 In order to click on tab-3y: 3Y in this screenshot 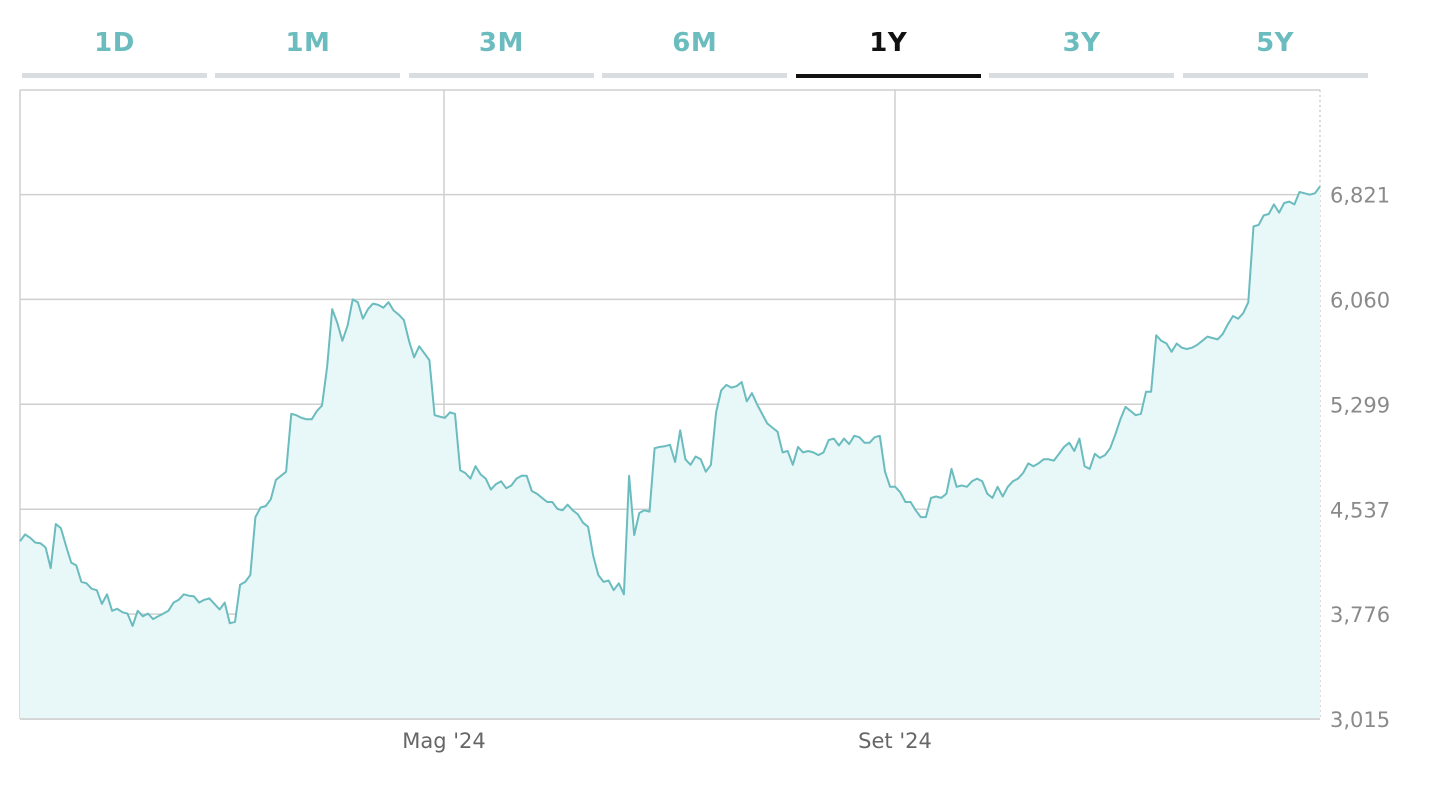, I will do `click(1082, 40)`.